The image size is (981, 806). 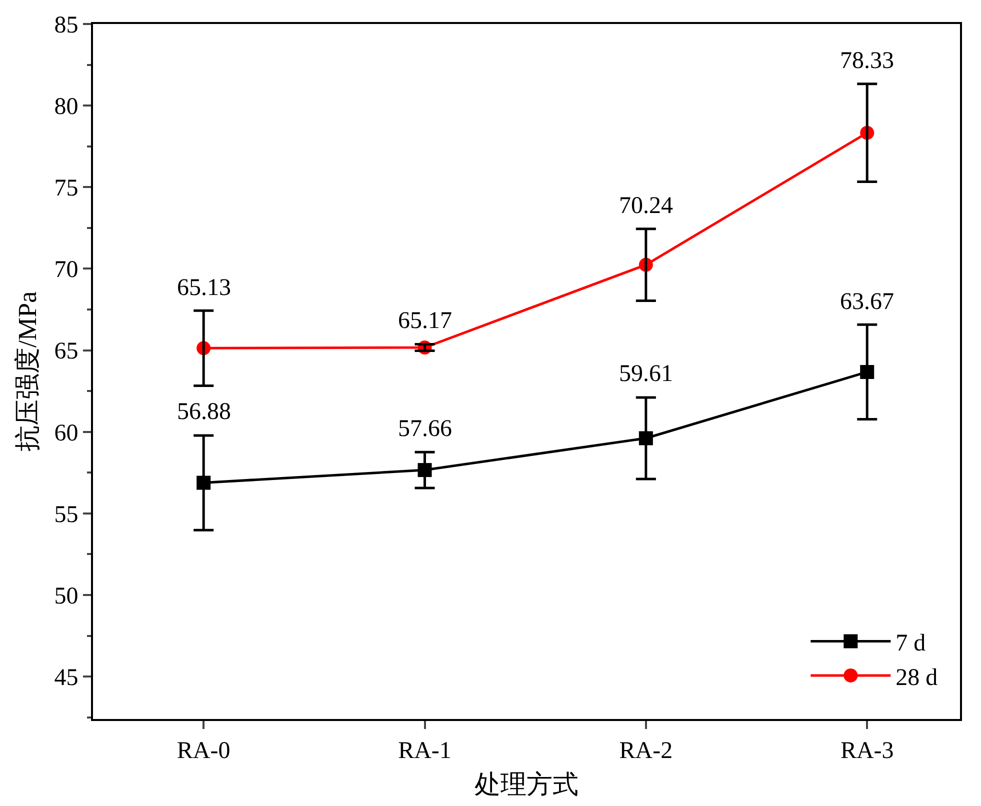 What do you see at coordinates (66, 515) in the screenshot?
I see `y-tick-label: 55` at bounding box center [66, 515].